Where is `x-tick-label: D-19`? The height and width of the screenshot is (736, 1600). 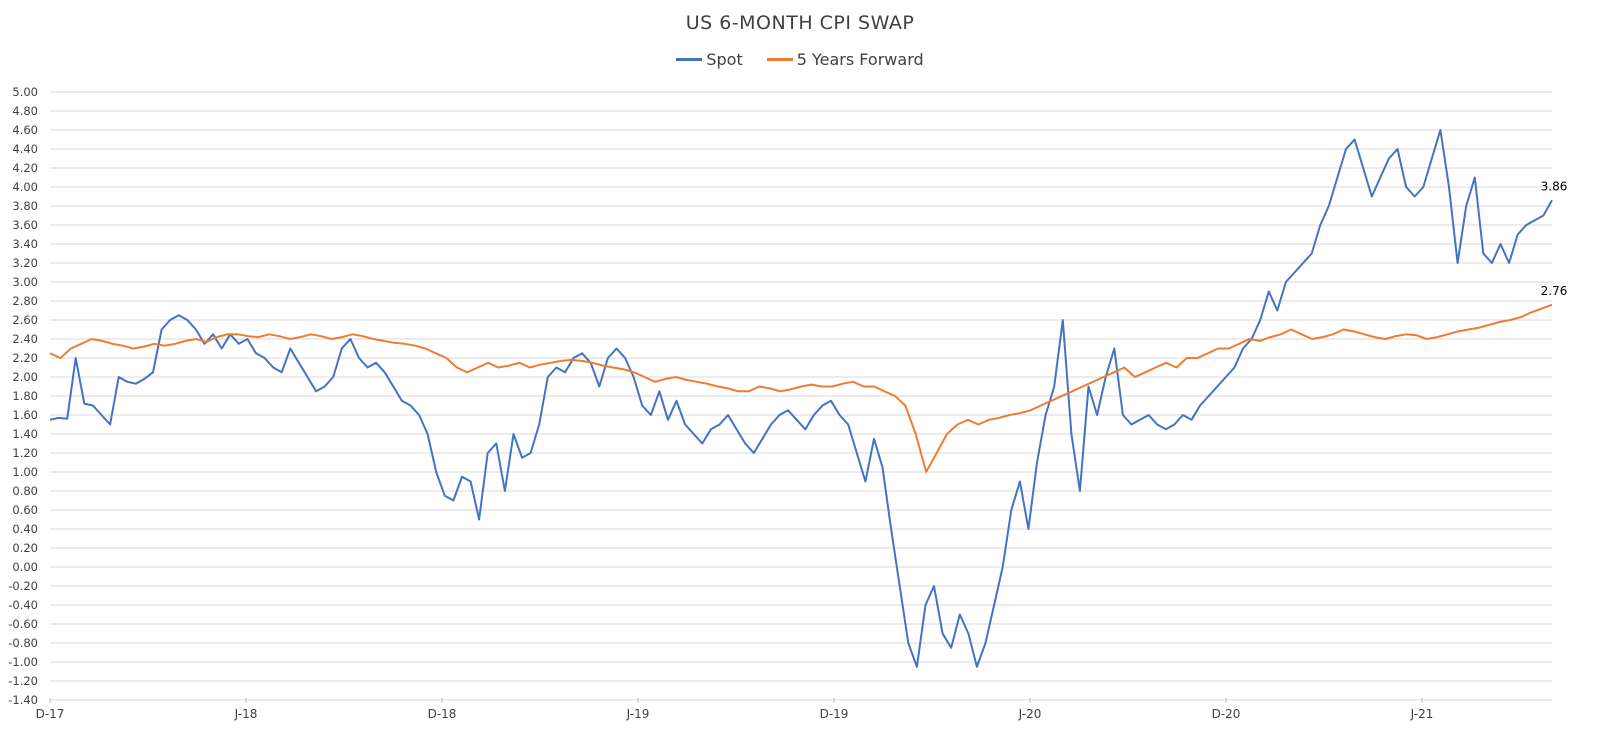
x-tick-label: D-19 is located at coordinates (834, 714).